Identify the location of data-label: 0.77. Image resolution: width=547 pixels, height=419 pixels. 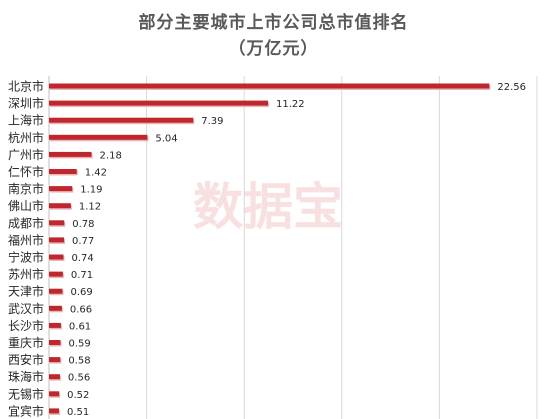
(83, 241).